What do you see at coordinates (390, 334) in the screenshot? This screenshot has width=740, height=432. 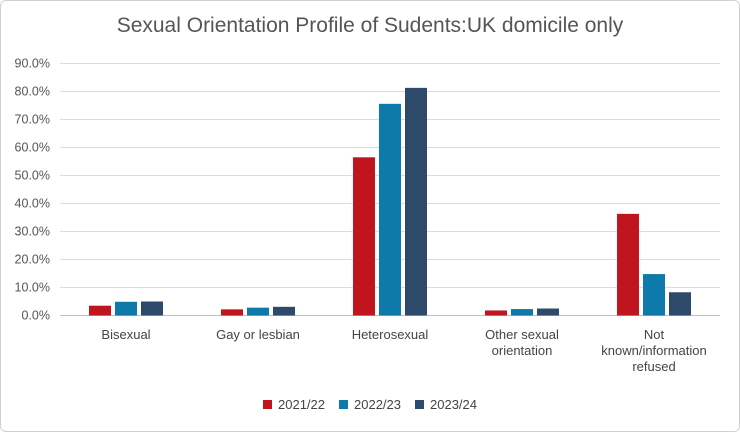 I see `x-tick-label: Heterosexual` at bounding box center [390, 334].